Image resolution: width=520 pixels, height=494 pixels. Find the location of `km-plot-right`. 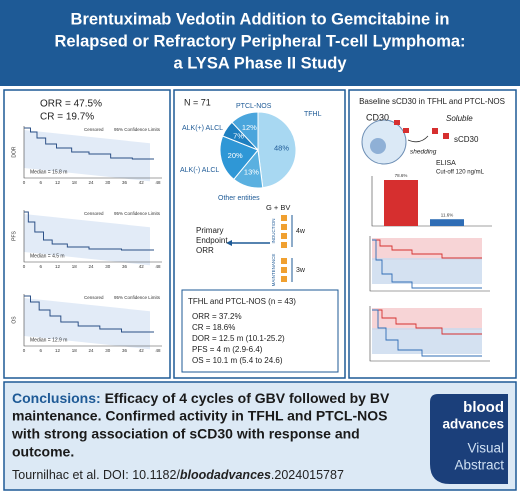

km-plot-right is located at coordinates (429, 334).